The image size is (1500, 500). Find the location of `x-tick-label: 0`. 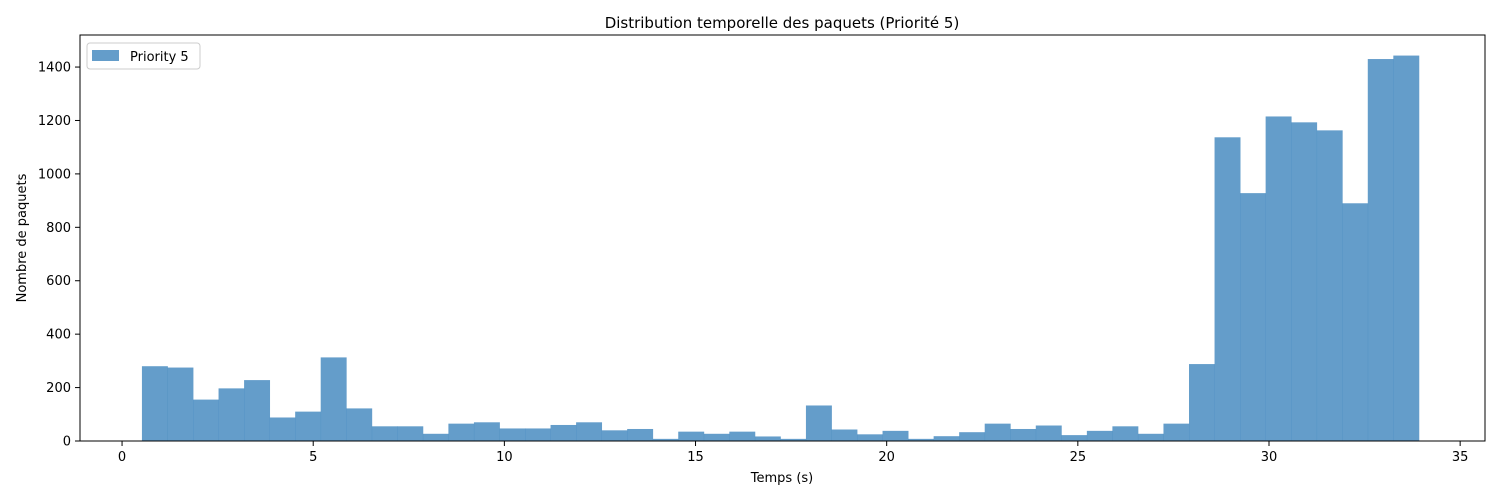

x-tick-label: 0 is located at coordinates (122, 457).